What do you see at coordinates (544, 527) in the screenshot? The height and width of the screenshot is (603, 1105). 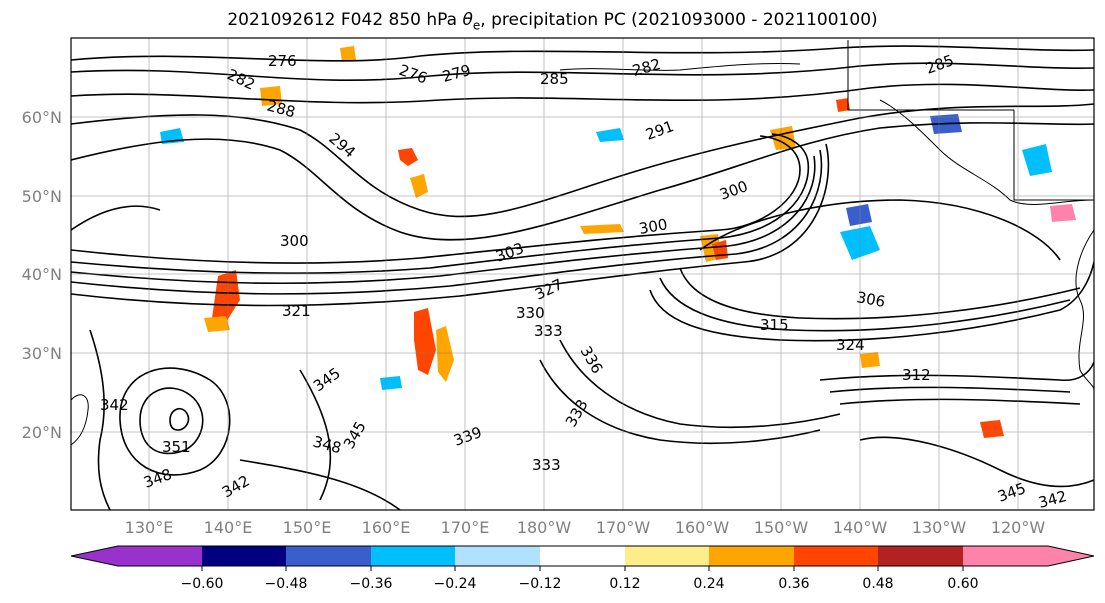 I see `lon-label: 180°W` at bounding box center [544, 527].